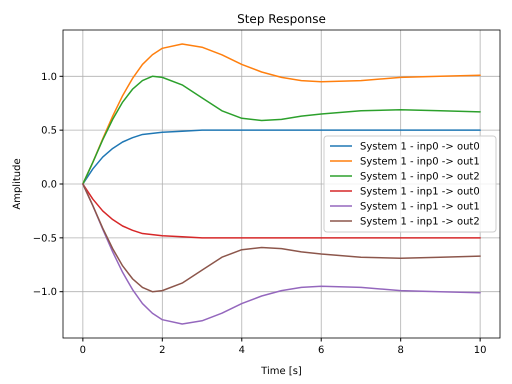  What do you see at coordinates (49, 185) in the screenshot?
I see `y-tick-label: 0.0` at bounding box center [49, 185].